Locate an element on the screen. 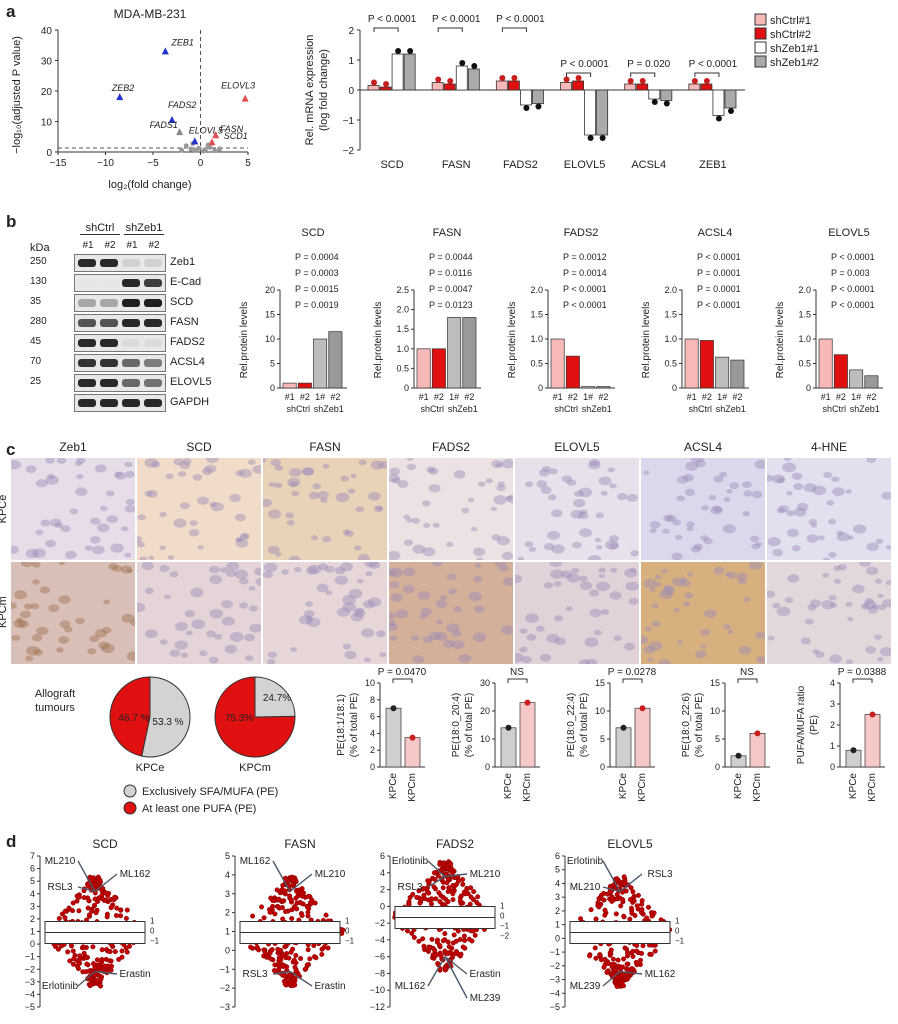 The image size is (898, 1024). protein-x-tick-label: #1 is located at coordinates (424, 397).